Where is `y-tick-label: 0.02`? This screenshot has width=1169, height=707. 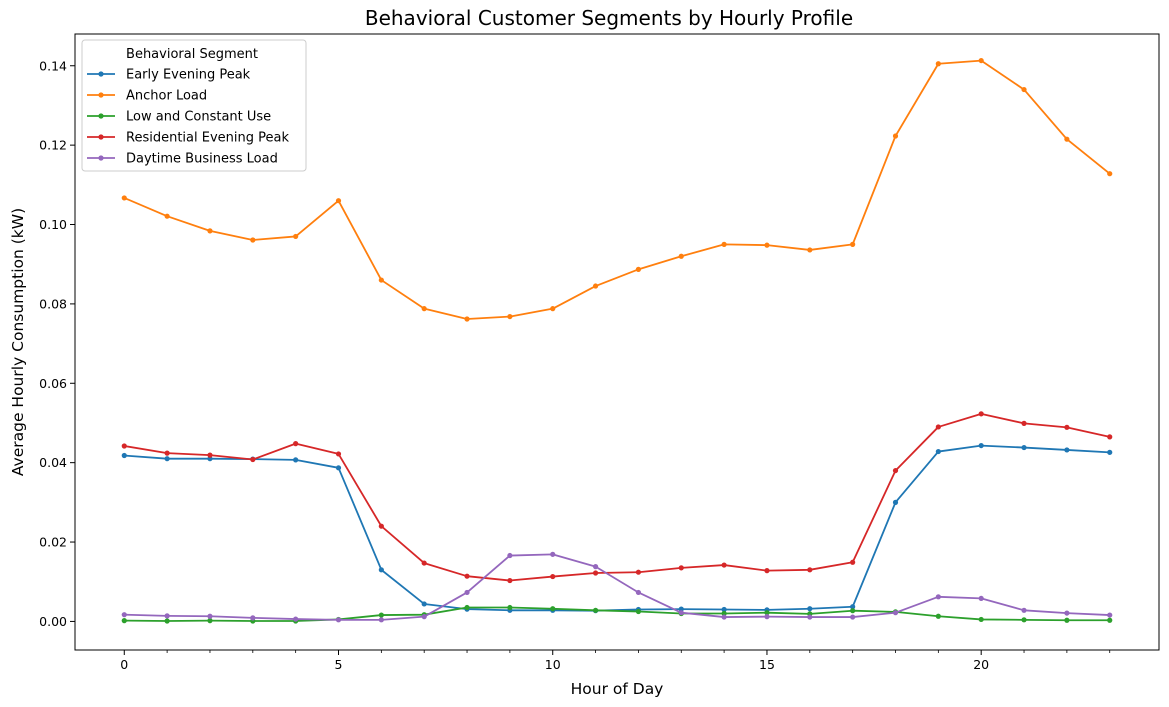
y-tick-label: 0.02 is located at coordinates (53, 542).